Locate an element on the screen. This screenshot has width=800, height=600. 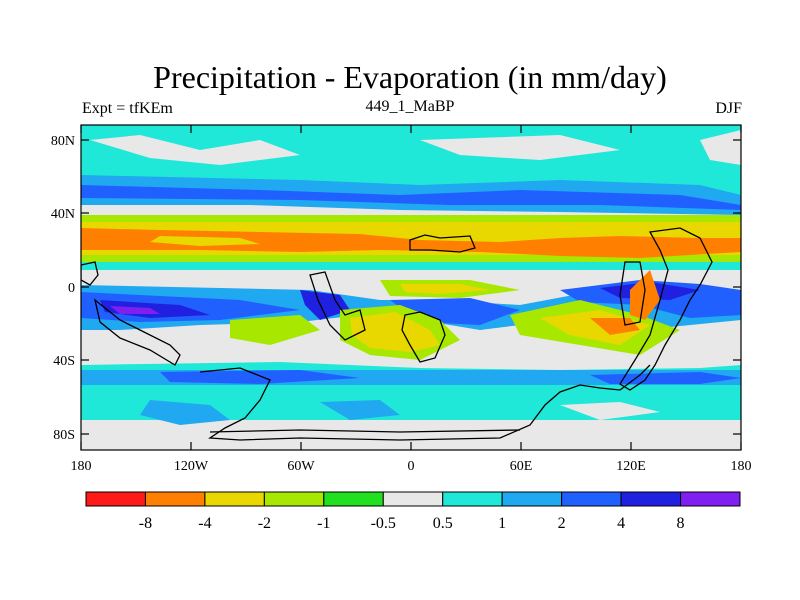
x-tick-label: 120E is located at coordinates (631, 466).